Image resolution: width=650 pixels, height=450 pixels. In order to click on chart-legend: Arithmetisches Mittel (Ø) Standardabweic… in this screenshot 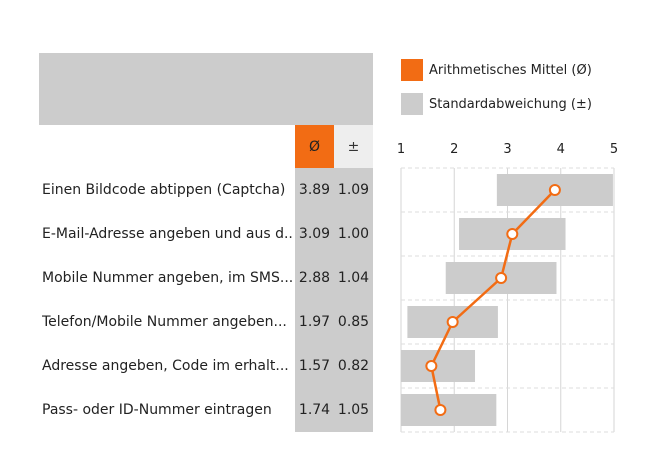, I will do `click(496, 92)`.